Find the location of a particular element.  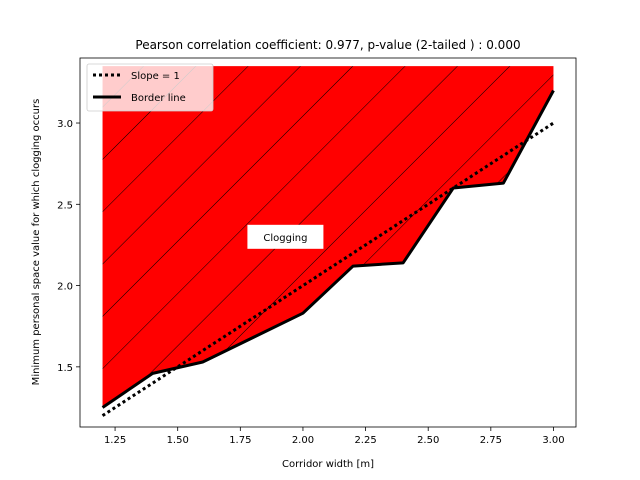

annotation-clogging: Clogging is located at coordinates (285, 238).